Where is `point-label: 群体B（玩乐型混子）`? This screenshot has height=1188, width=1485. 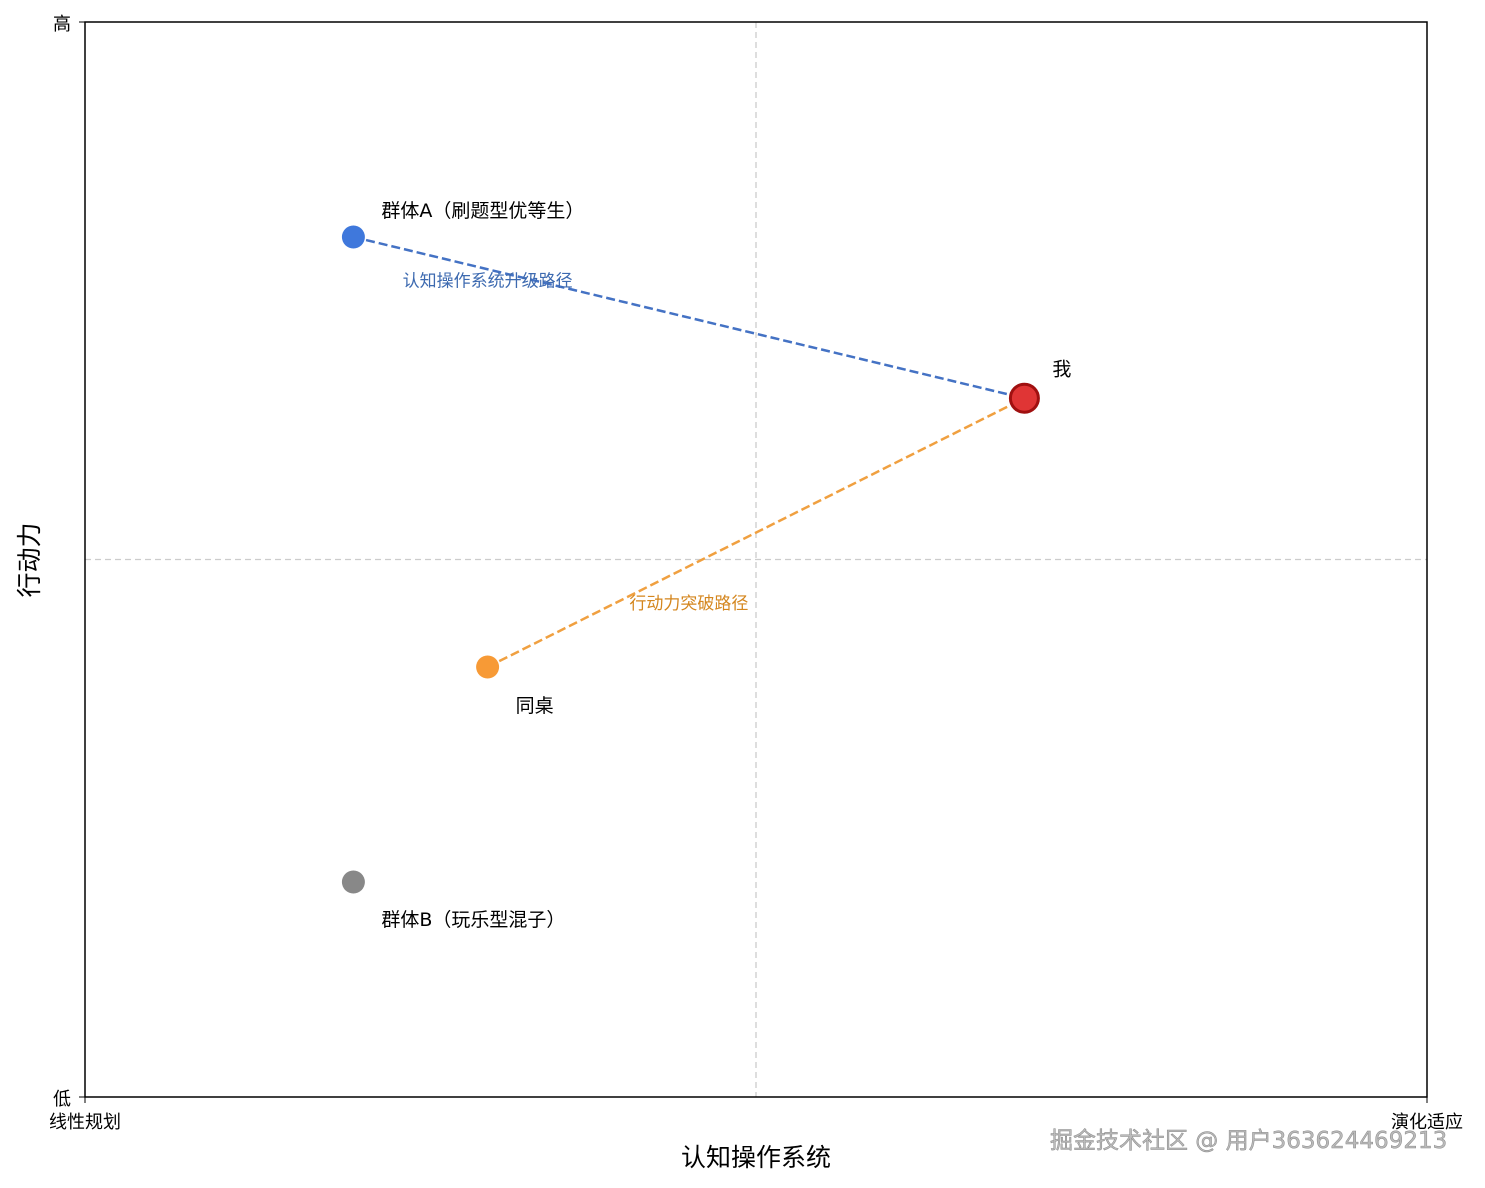 point-label: 群体B（玩乐型混子） is located at coordinates (473, 920).